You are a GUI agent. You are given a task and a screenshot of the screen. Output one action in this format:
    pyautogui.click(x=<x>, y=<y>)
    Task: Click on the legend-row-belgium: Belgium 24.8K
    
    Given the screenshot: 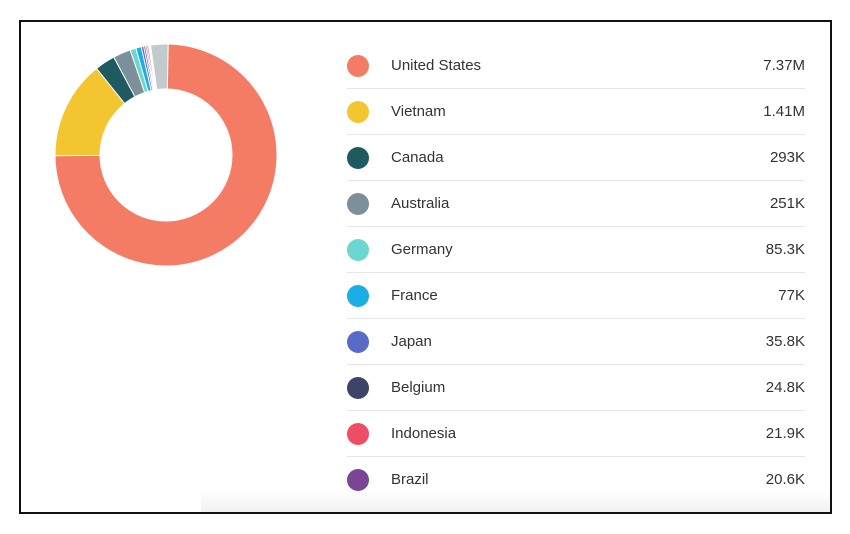 What is the action you would take?
    pyautogui.click(x=576, y=388)
    